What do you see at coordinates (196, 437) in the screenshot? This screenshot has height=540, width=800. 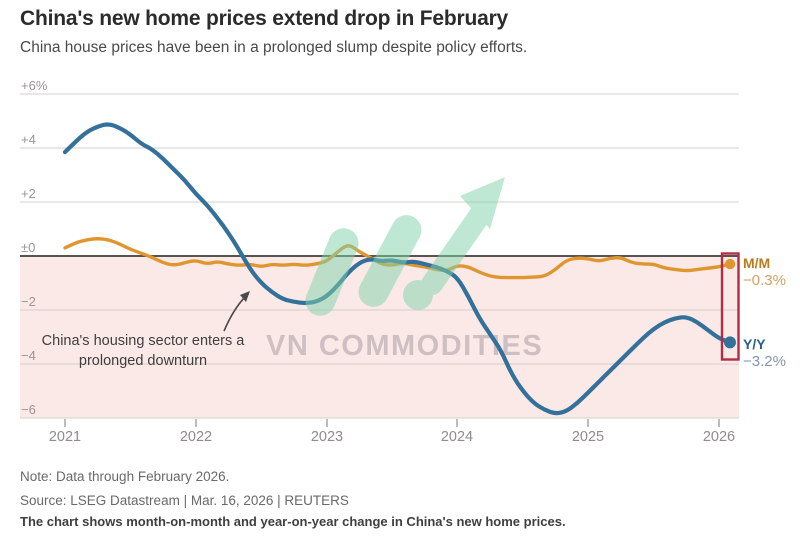 I see `x-tick-2022: 2022` at bounding box center [196, 437].